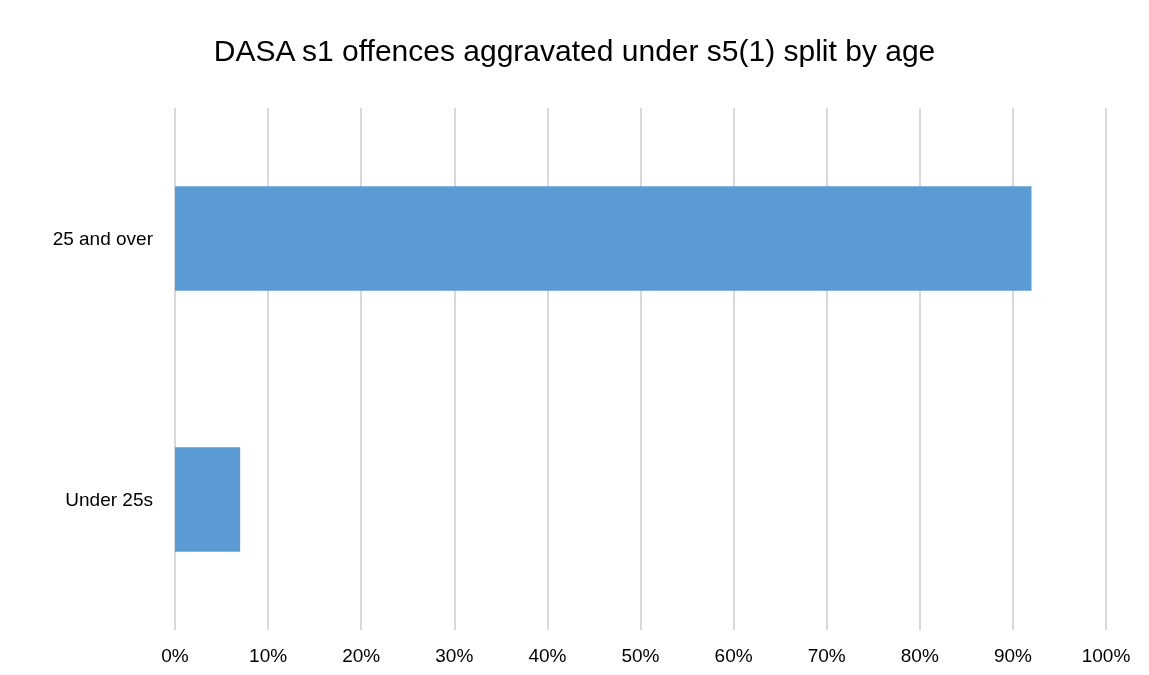 Image resolution: width=1149 pixels, height=675 pixels. What do you see at coordinates (826, 655) in the screenshot?
I see `x-tick-label: 70%` at bounding box center [826, 655].